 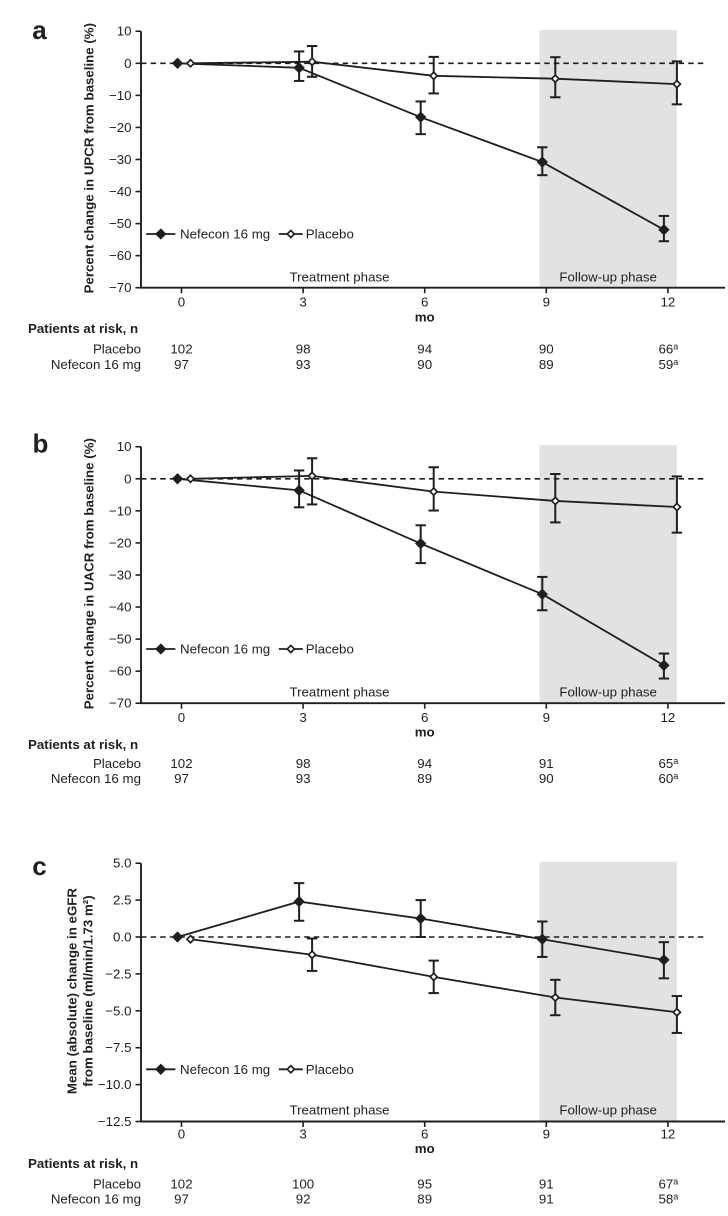 What do you see at coordinates (303, 1199) in the screenshot?
I see `svg-text: 92` at bounding box center [303, 1199].